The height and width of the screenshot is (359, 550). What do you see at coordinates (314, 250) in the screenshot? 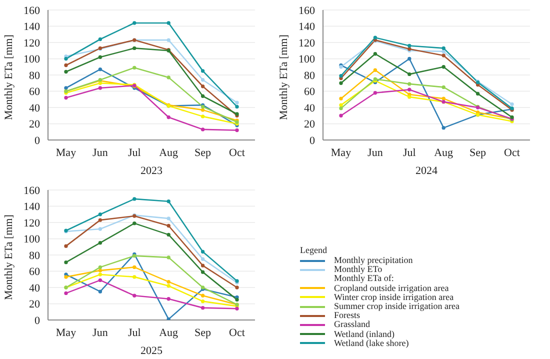
I see `legend-title: Legend` at bounding box center [314, 250].